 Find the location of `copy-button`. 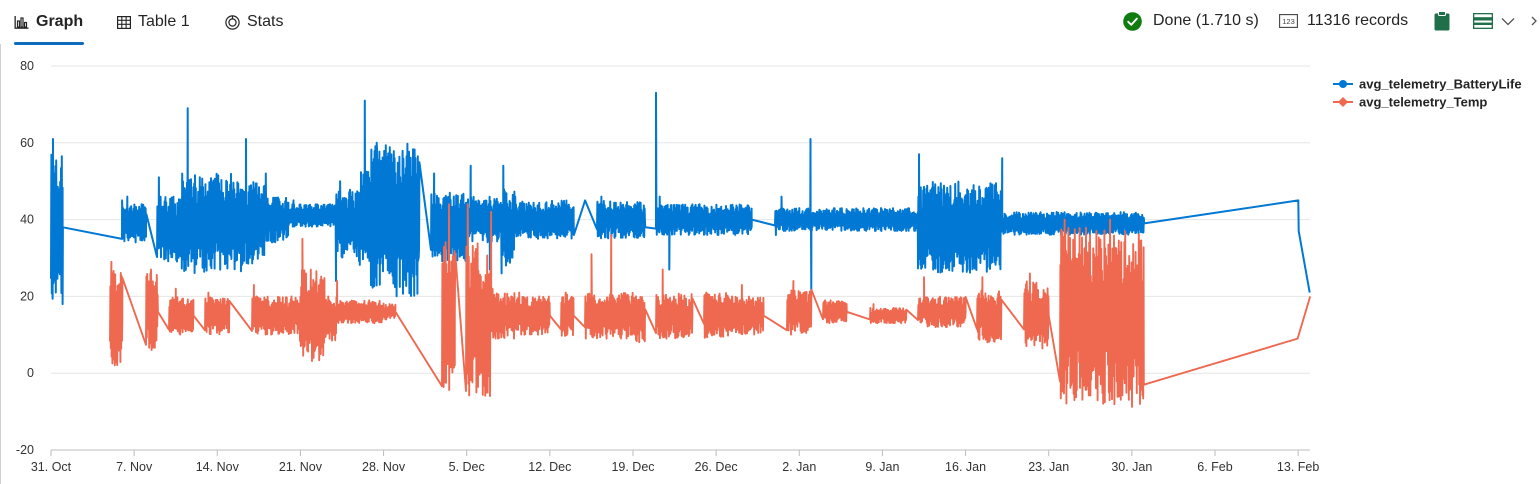

copy-button is located at coordinates (1442, 21).